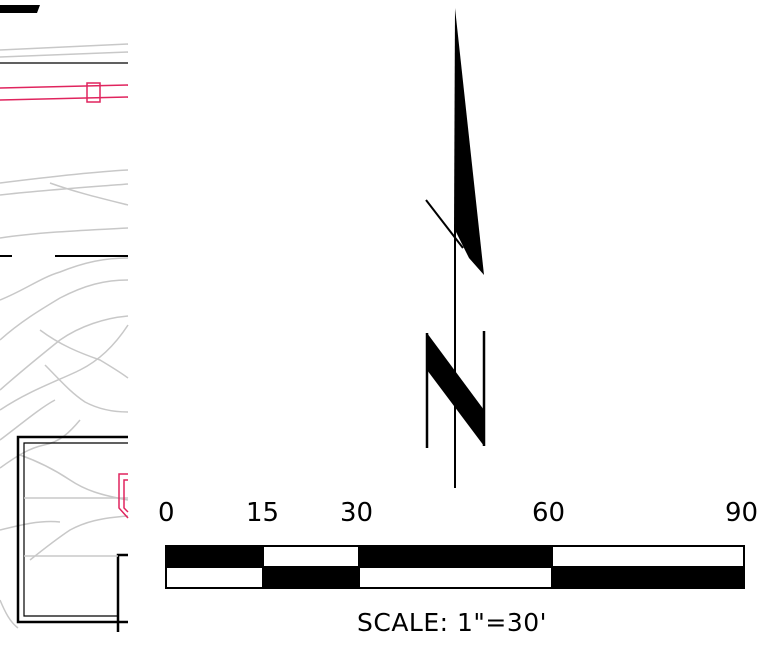 The width and height of the screenshot is (767, 662). Describe the element at coordinates (20, 9) in the screenshot. I see `corner-mark` at that location.